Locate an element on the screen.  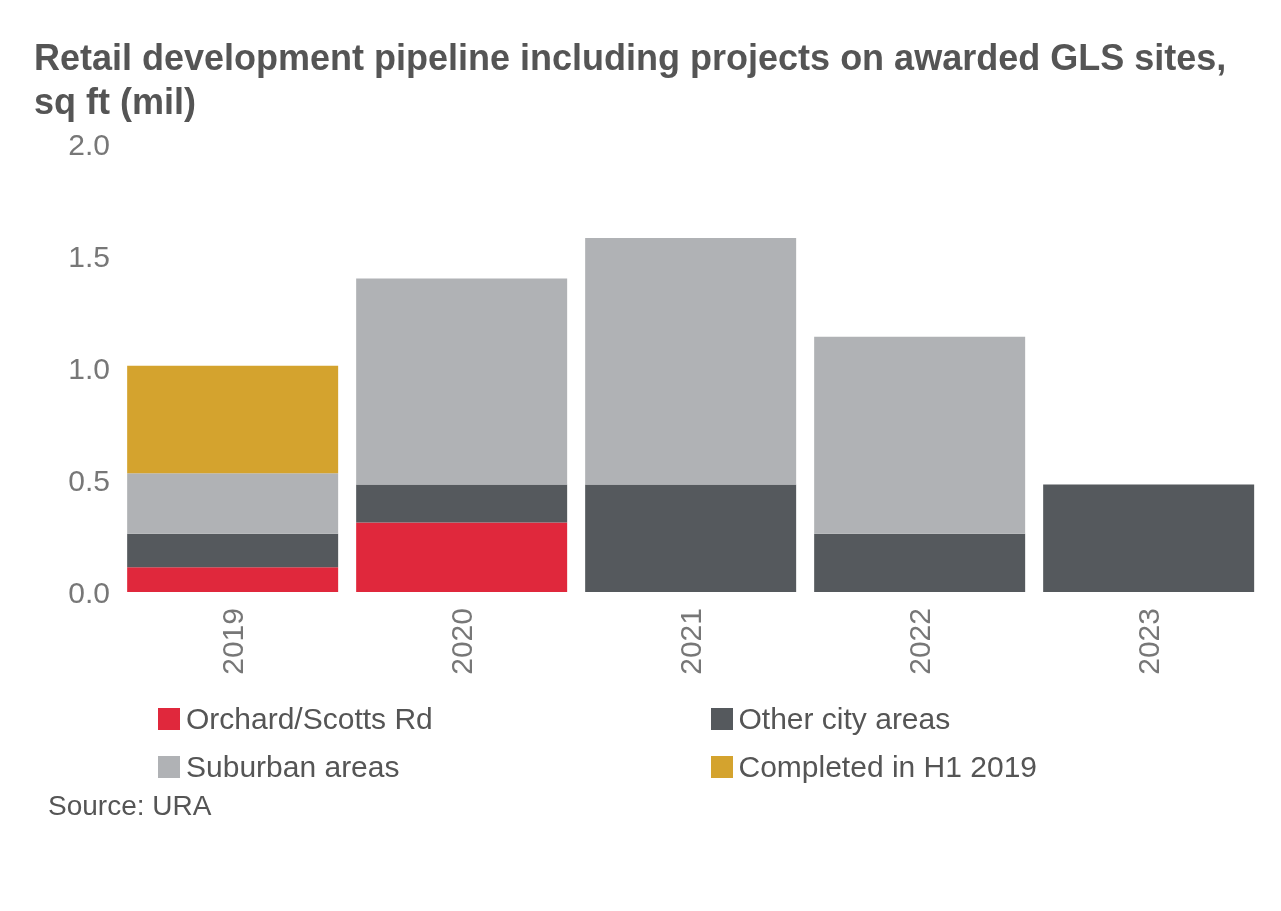
legend-label: Orchard/Scotts Rd is located at coordinates (309, 719).